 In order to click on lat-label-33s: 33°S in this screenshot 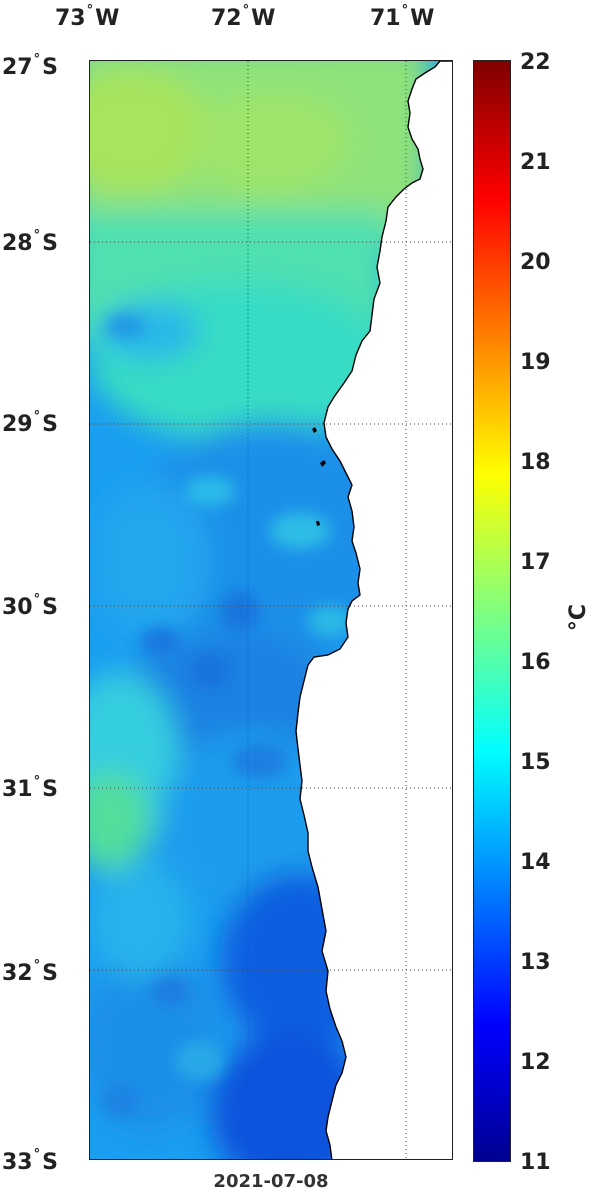, I will do `click(30, 1161)`.